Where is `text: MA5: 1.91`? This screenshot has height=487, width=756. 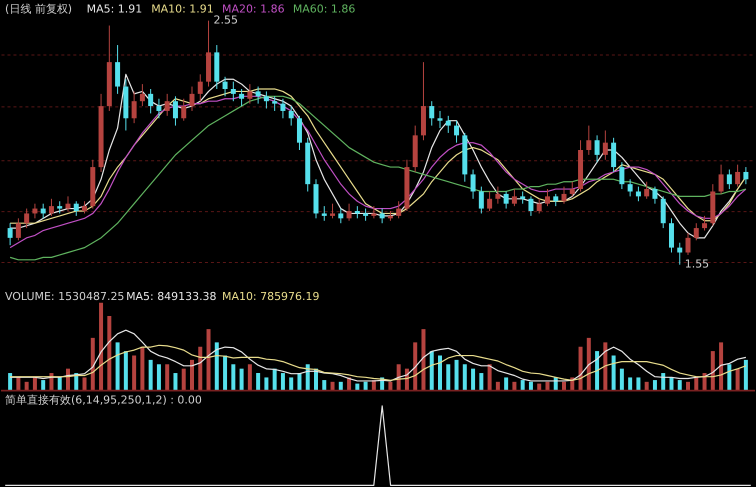
text: MA5: 1.91 is located at coordinates (114, 9).